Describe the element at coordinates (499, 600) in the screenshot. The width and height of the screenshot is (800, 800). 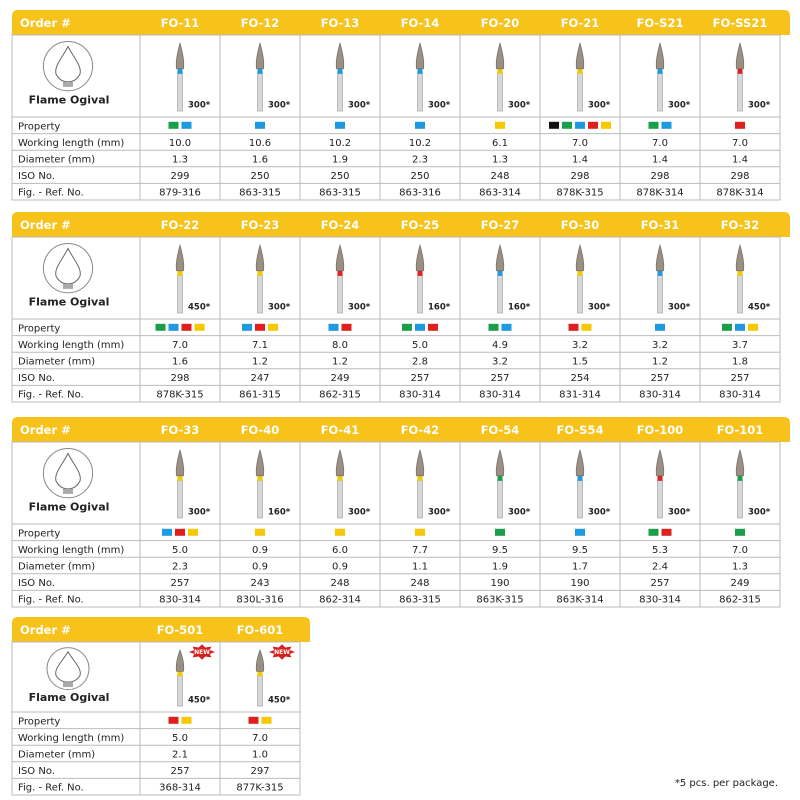
I see `cell-ref: 863K-315` at that location.